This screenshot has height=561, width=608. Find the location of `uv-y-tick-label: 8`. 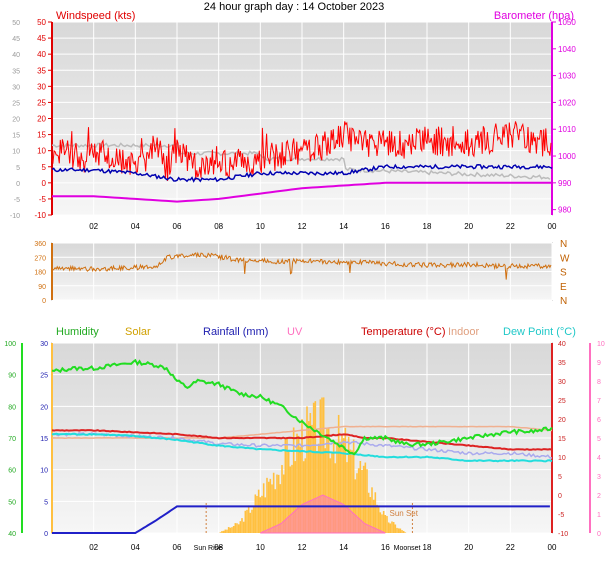

uv-y-tick-label: 8 is located at coordinates (599, 382).